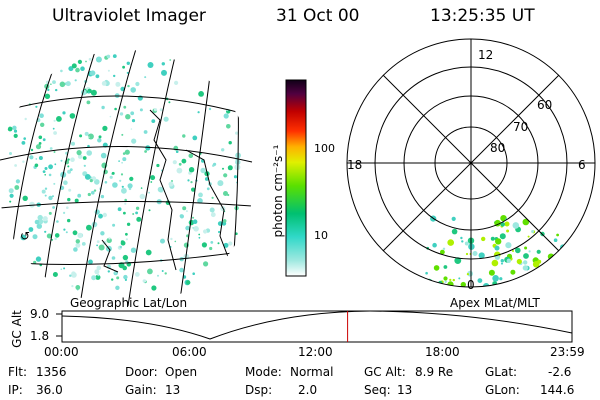  Describe the element at coordinates (49, 390) in the screenshot. I see `ip-value: 36.0` at that location.